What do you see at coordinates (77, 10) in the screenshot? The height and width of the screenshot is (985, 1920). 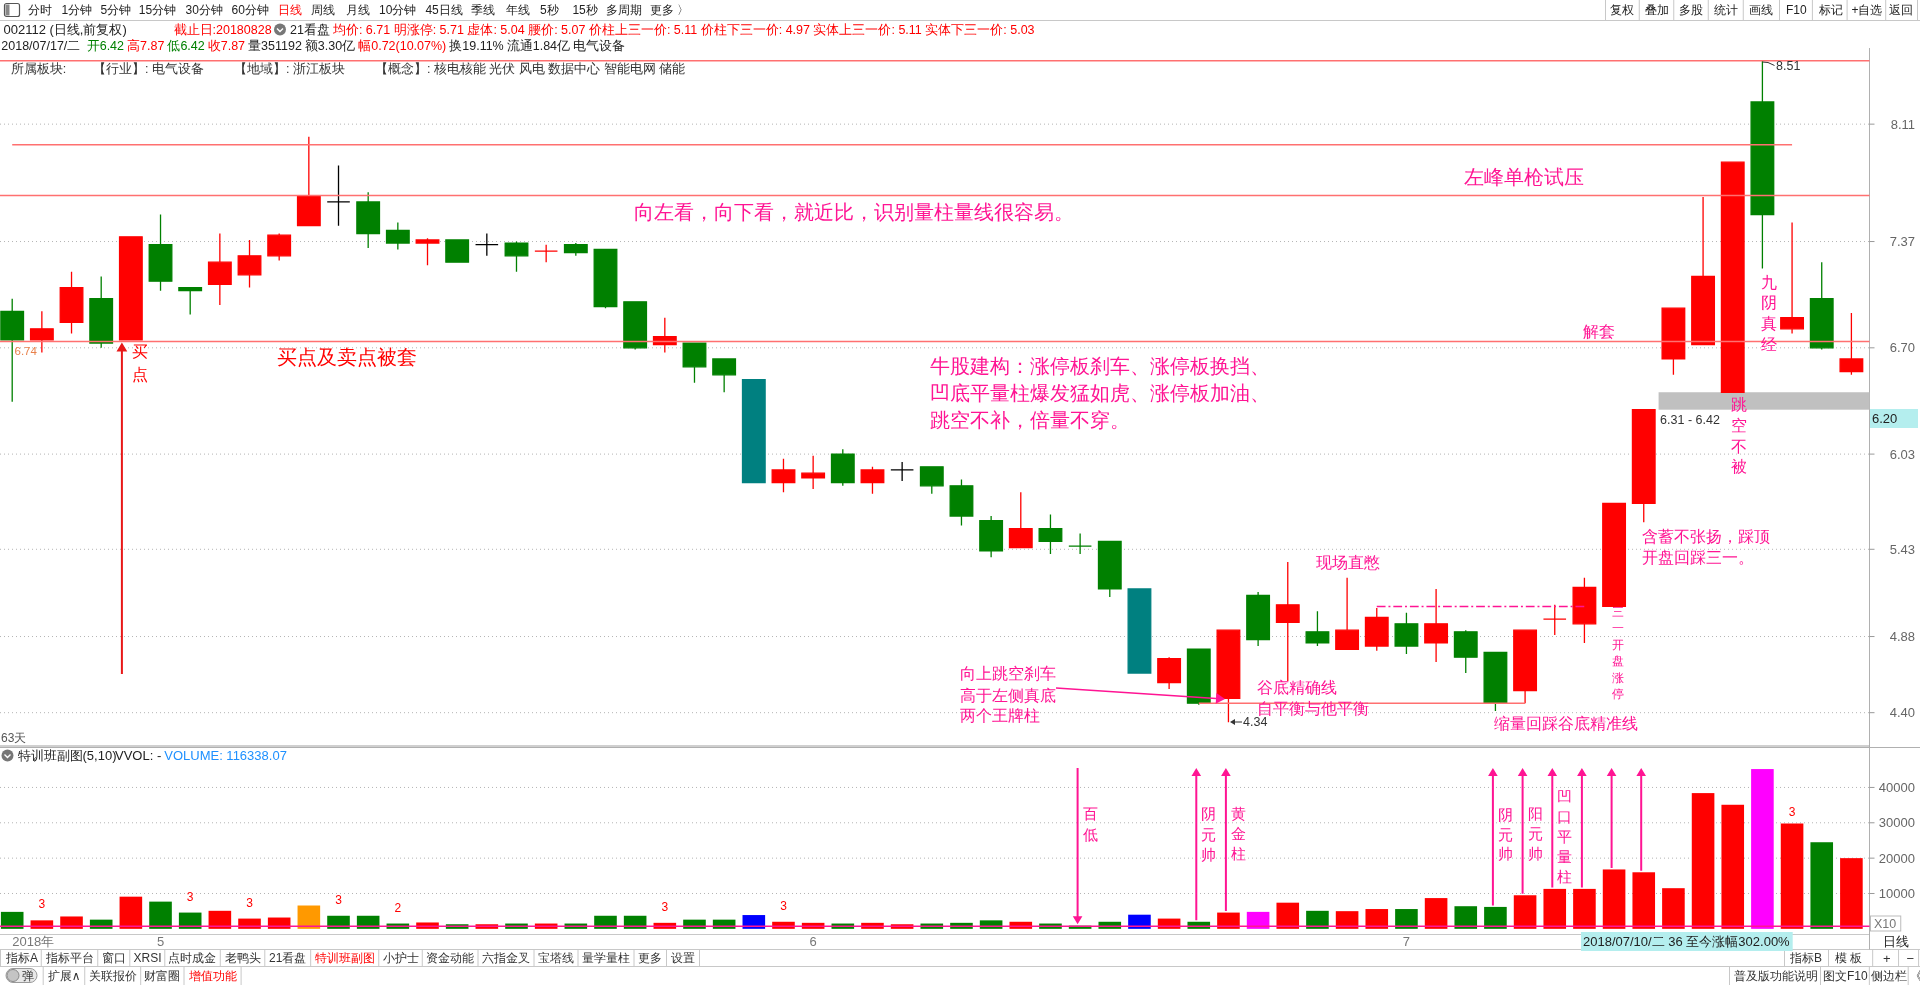 I see `text: 1分钟` at bounding box center [77, 10].